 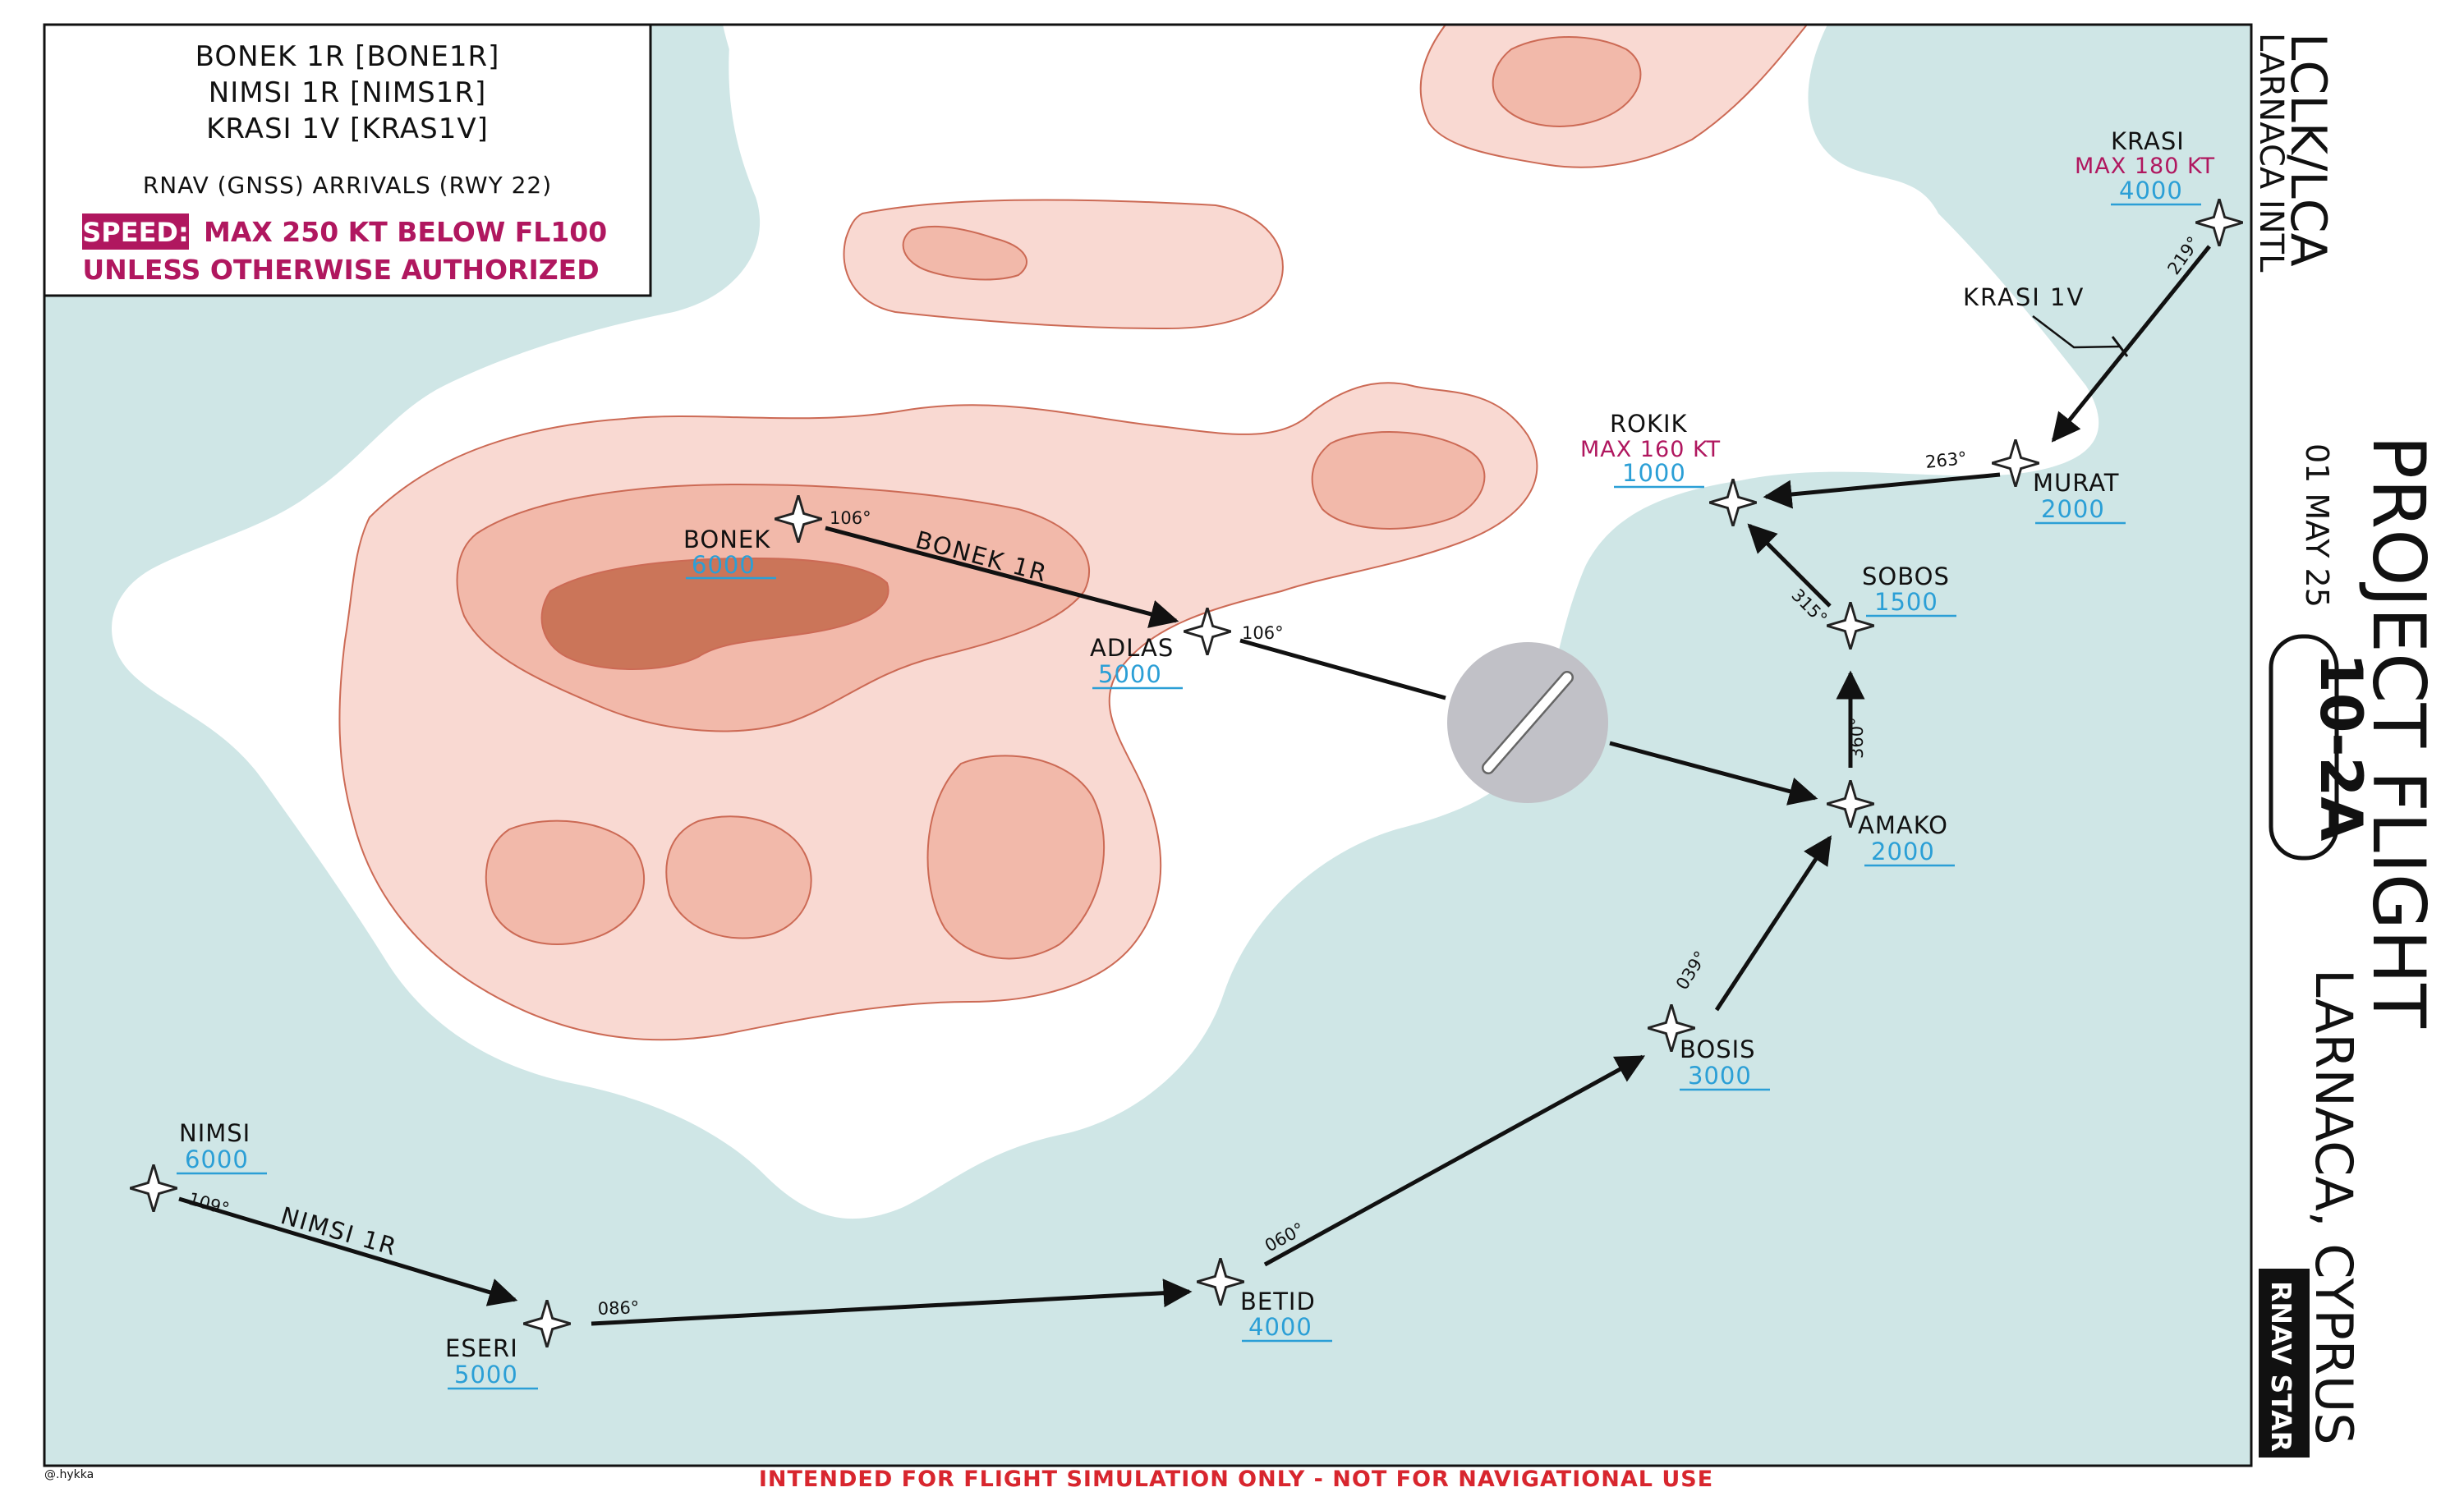 I want to click on waypoint-murat-alt: 2000, so click(x=2073, y=509).